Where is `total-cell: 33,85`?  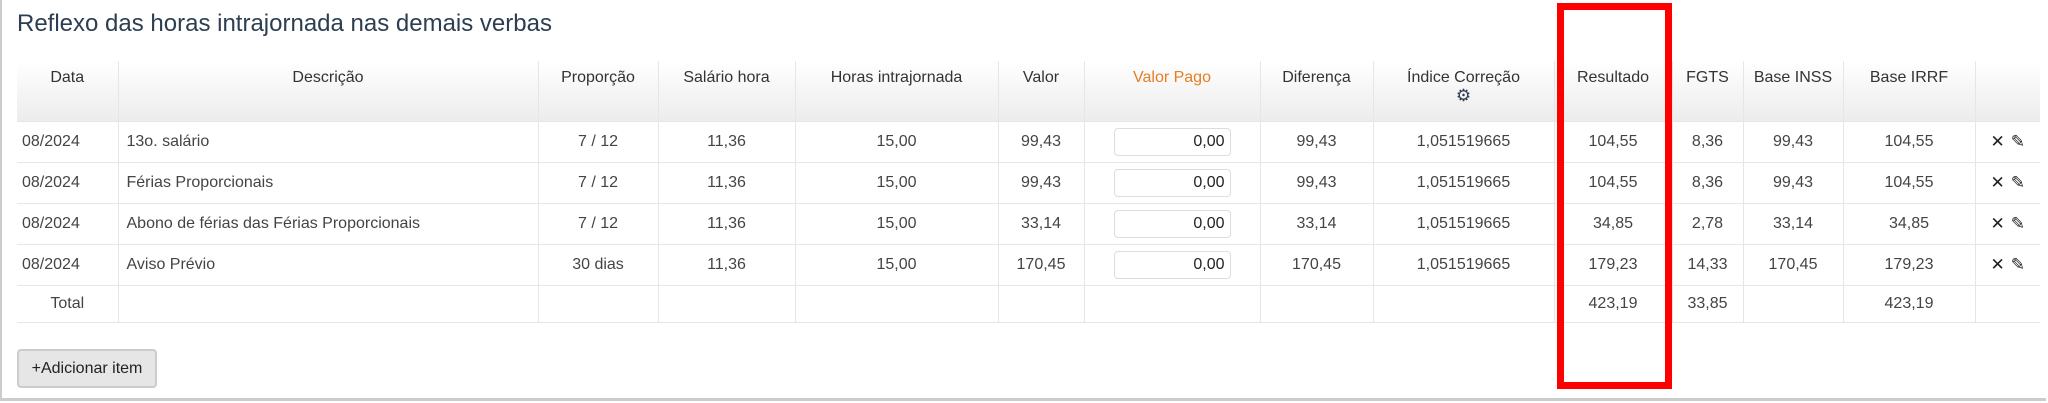
total-cell: 33,85 is located at coordinates (1707, 303).